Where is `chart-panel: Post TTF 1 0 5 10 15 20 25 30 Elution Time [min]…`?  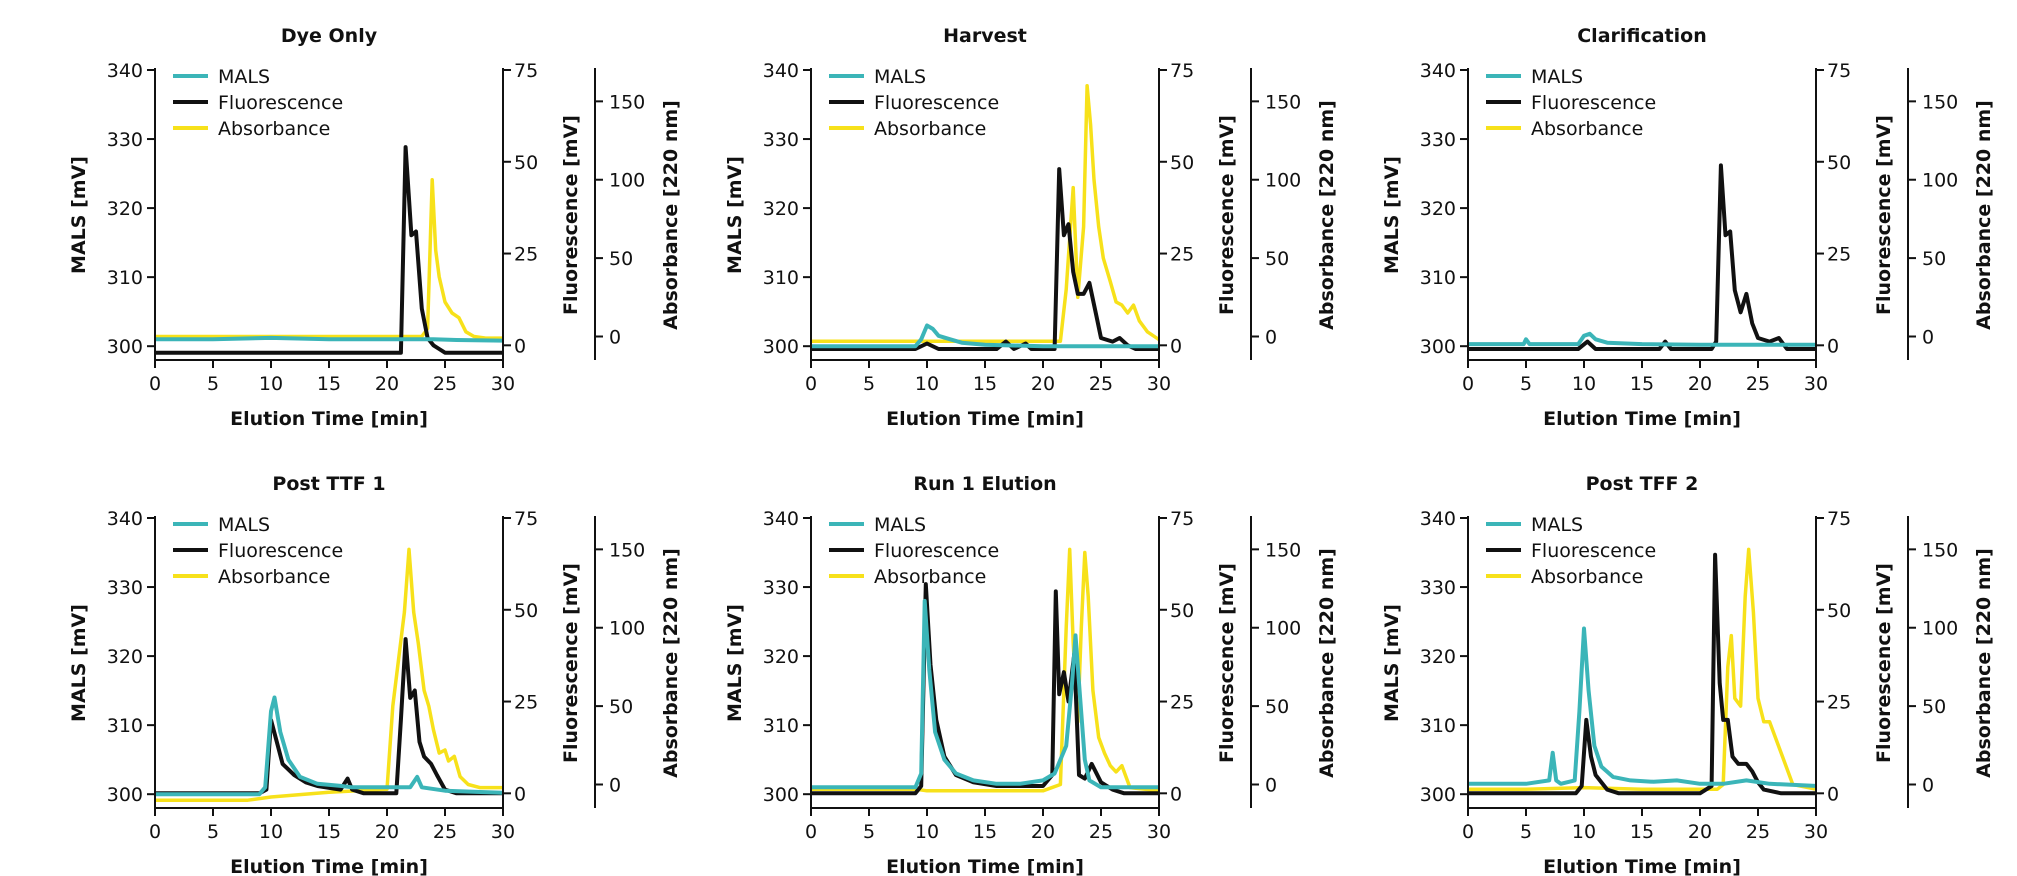
chart-panel: Post TTF 1 0 5 10 15 20 25 30 Elution Time [min]… is located at coordinates (375, 674).